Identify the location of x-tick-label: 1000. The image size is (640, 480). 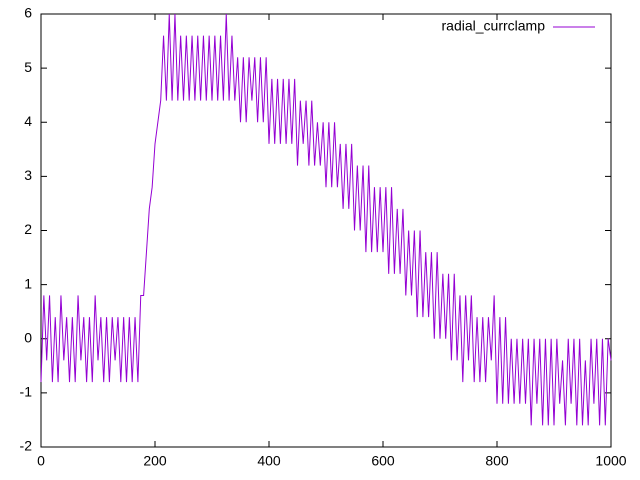
(610, 461).